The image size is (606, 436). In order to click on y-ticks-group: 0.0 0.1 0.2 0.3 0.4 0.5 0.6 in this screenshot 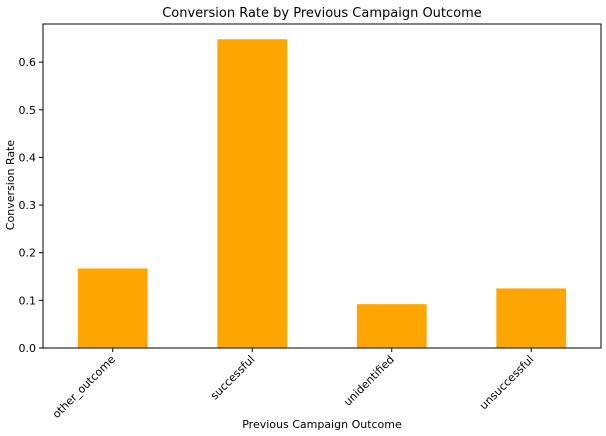, I will do `click(31, 205)`.